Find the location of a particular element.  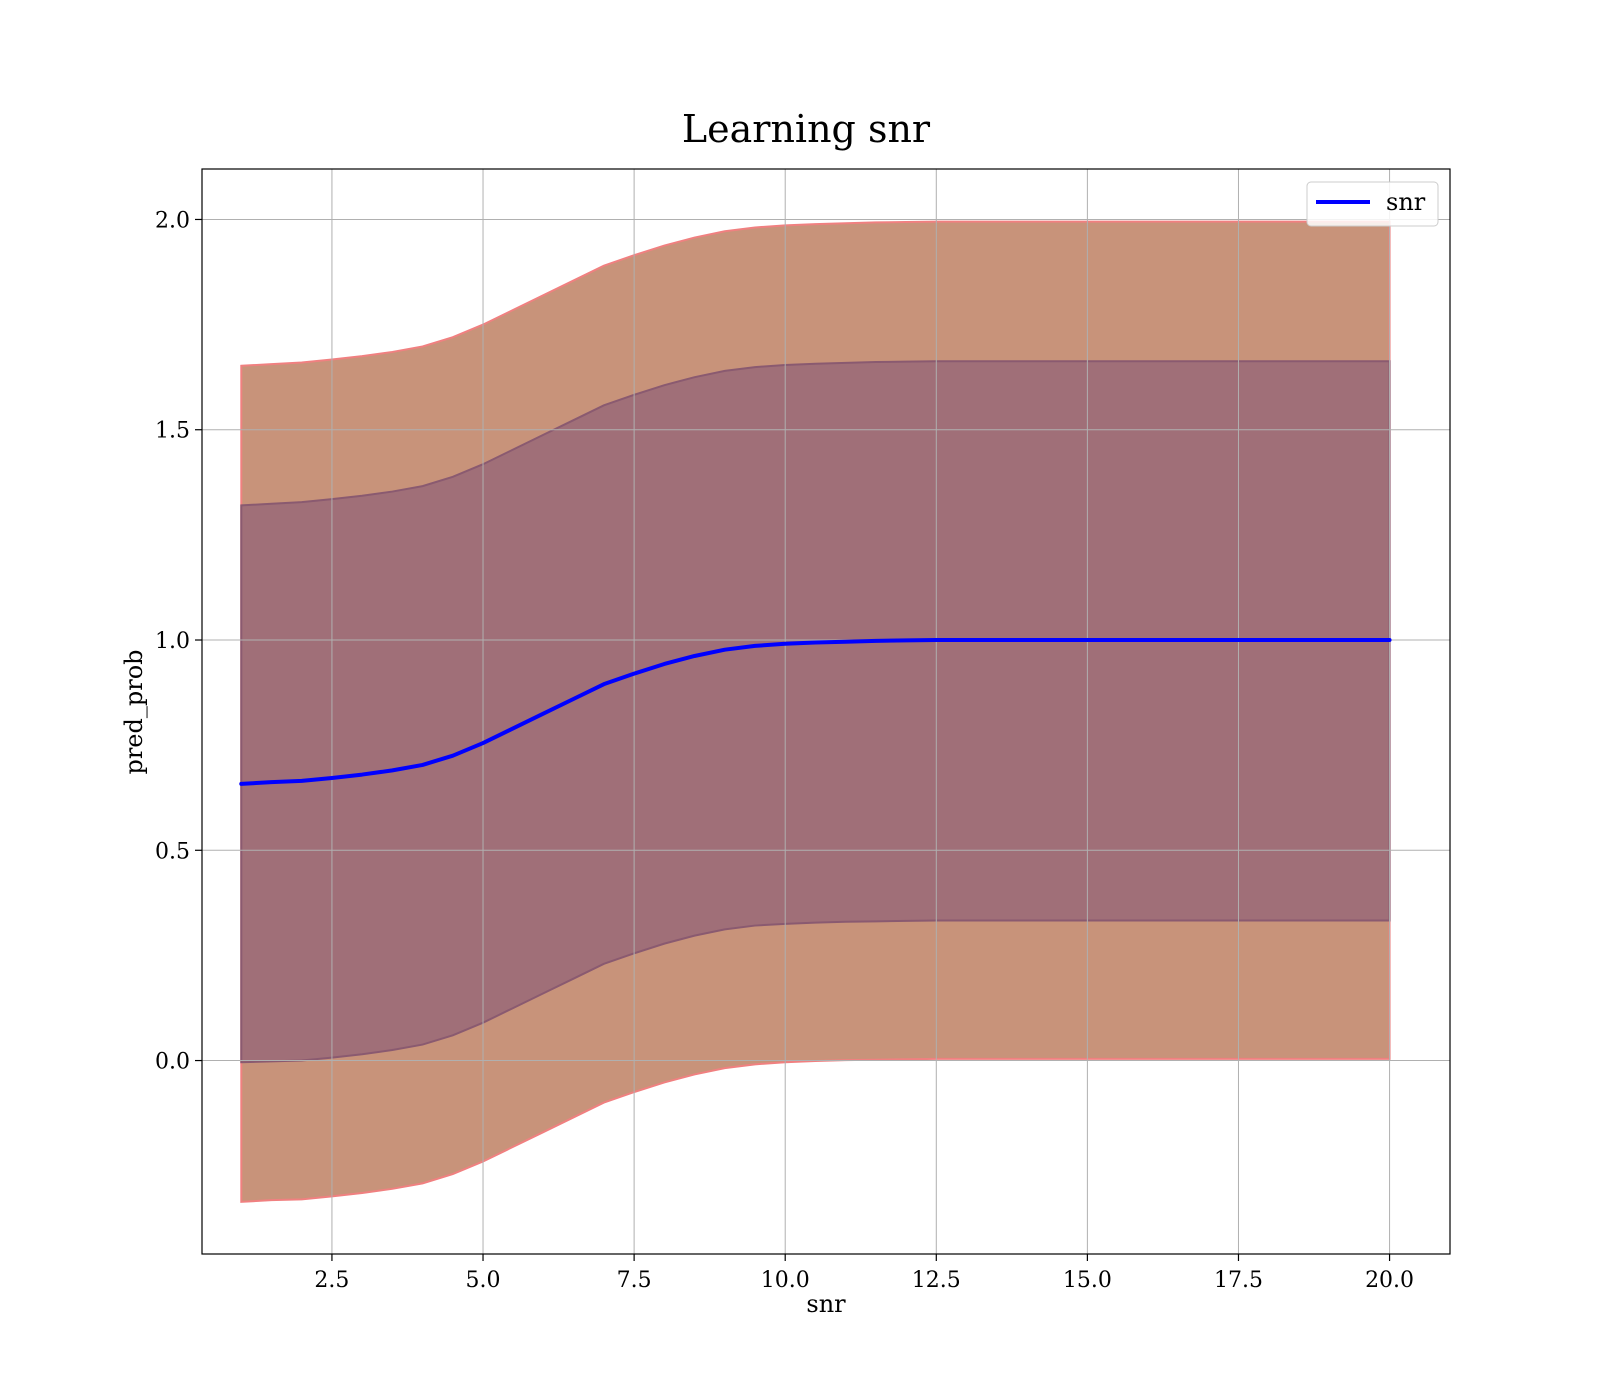

chart-title: Learning snr is located at coordinates (806, 129).